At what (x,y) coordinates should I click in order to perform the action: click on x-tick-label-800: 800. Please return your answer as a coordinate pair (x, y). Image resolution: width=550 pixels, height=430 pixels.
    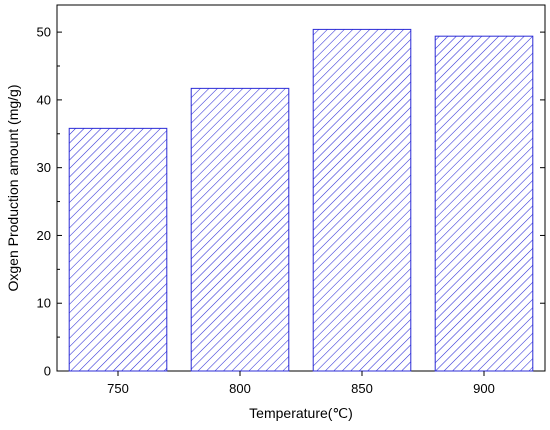
    Looking at the image, I should click on (240, 388).